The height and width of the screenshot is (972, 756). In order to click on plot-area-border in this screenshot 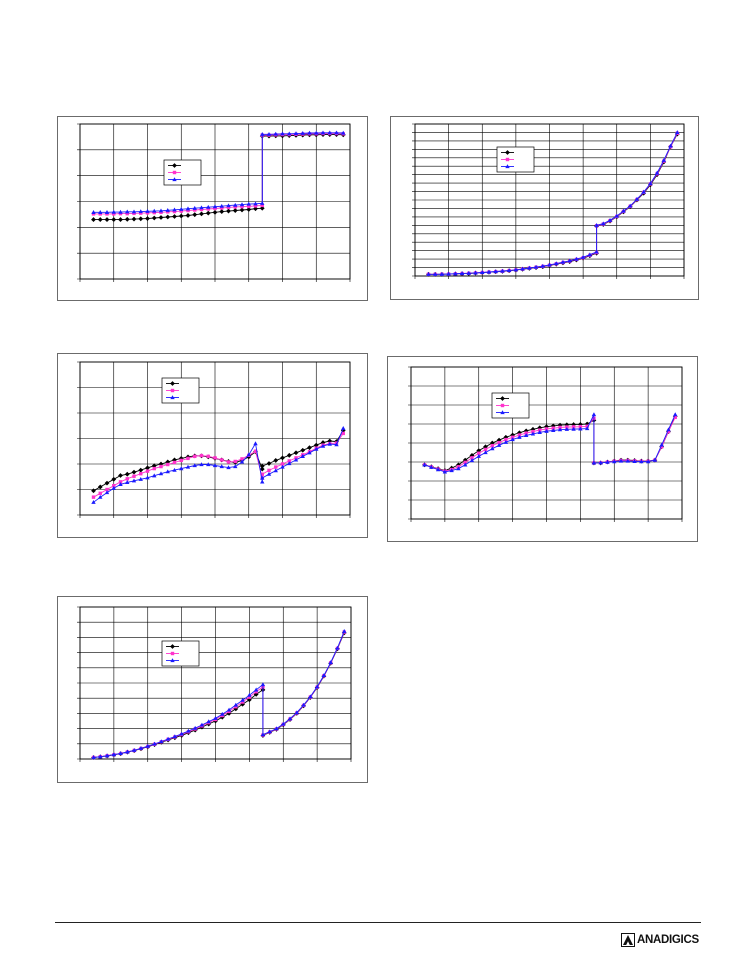, I will do `click(215, 683)`.